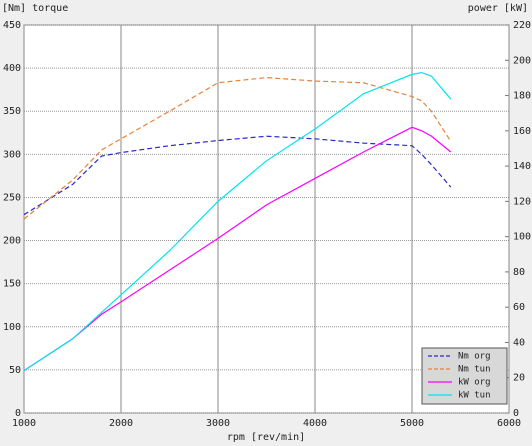 Image resolution: width=532 pixels, height=446 pixels. Describe the element at coordinates (522, 166) in the screenshot. I see `y2-tick-label: 140` at that location.